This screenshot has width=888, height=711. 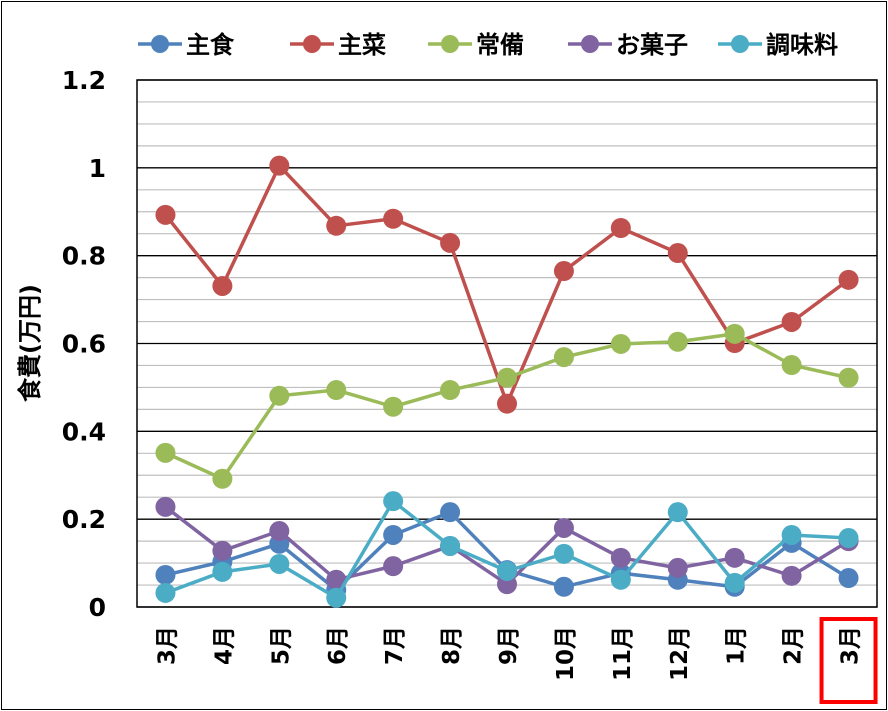 What do you see at coordinates (452, 645) in the screenshot?
I see `x-tick-label: 8月` at bounding box center [452, 645].